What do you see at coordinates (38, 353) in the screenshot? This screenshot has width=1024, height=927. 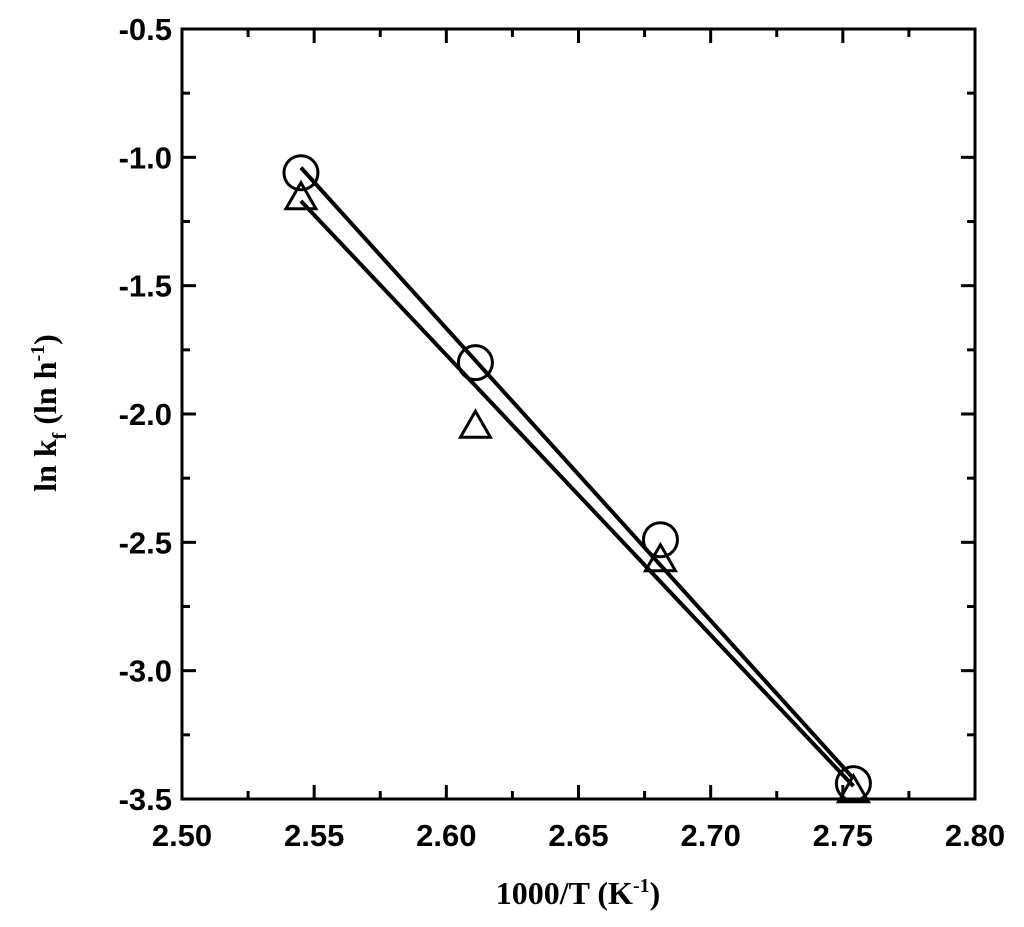 I see `y-axis-title-sup: -1` at bounding box center [38, 353].